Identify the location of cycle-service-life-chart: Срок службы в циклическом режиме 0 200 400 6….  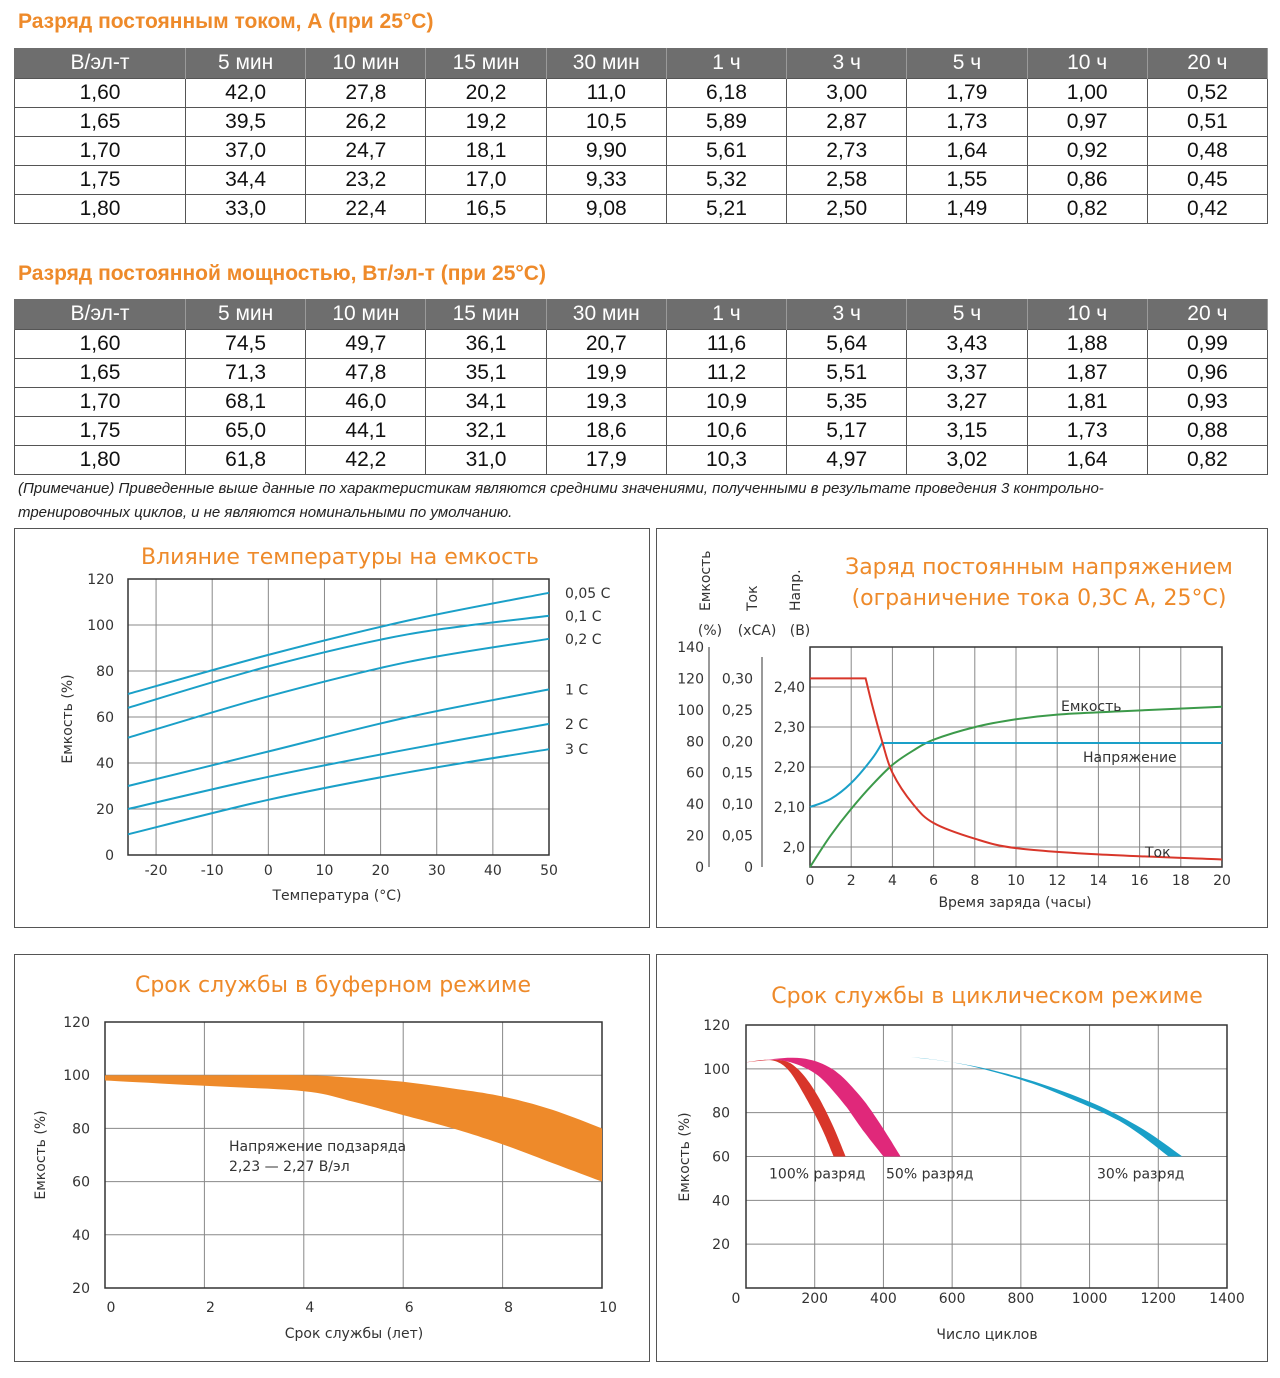
(961, 1163).